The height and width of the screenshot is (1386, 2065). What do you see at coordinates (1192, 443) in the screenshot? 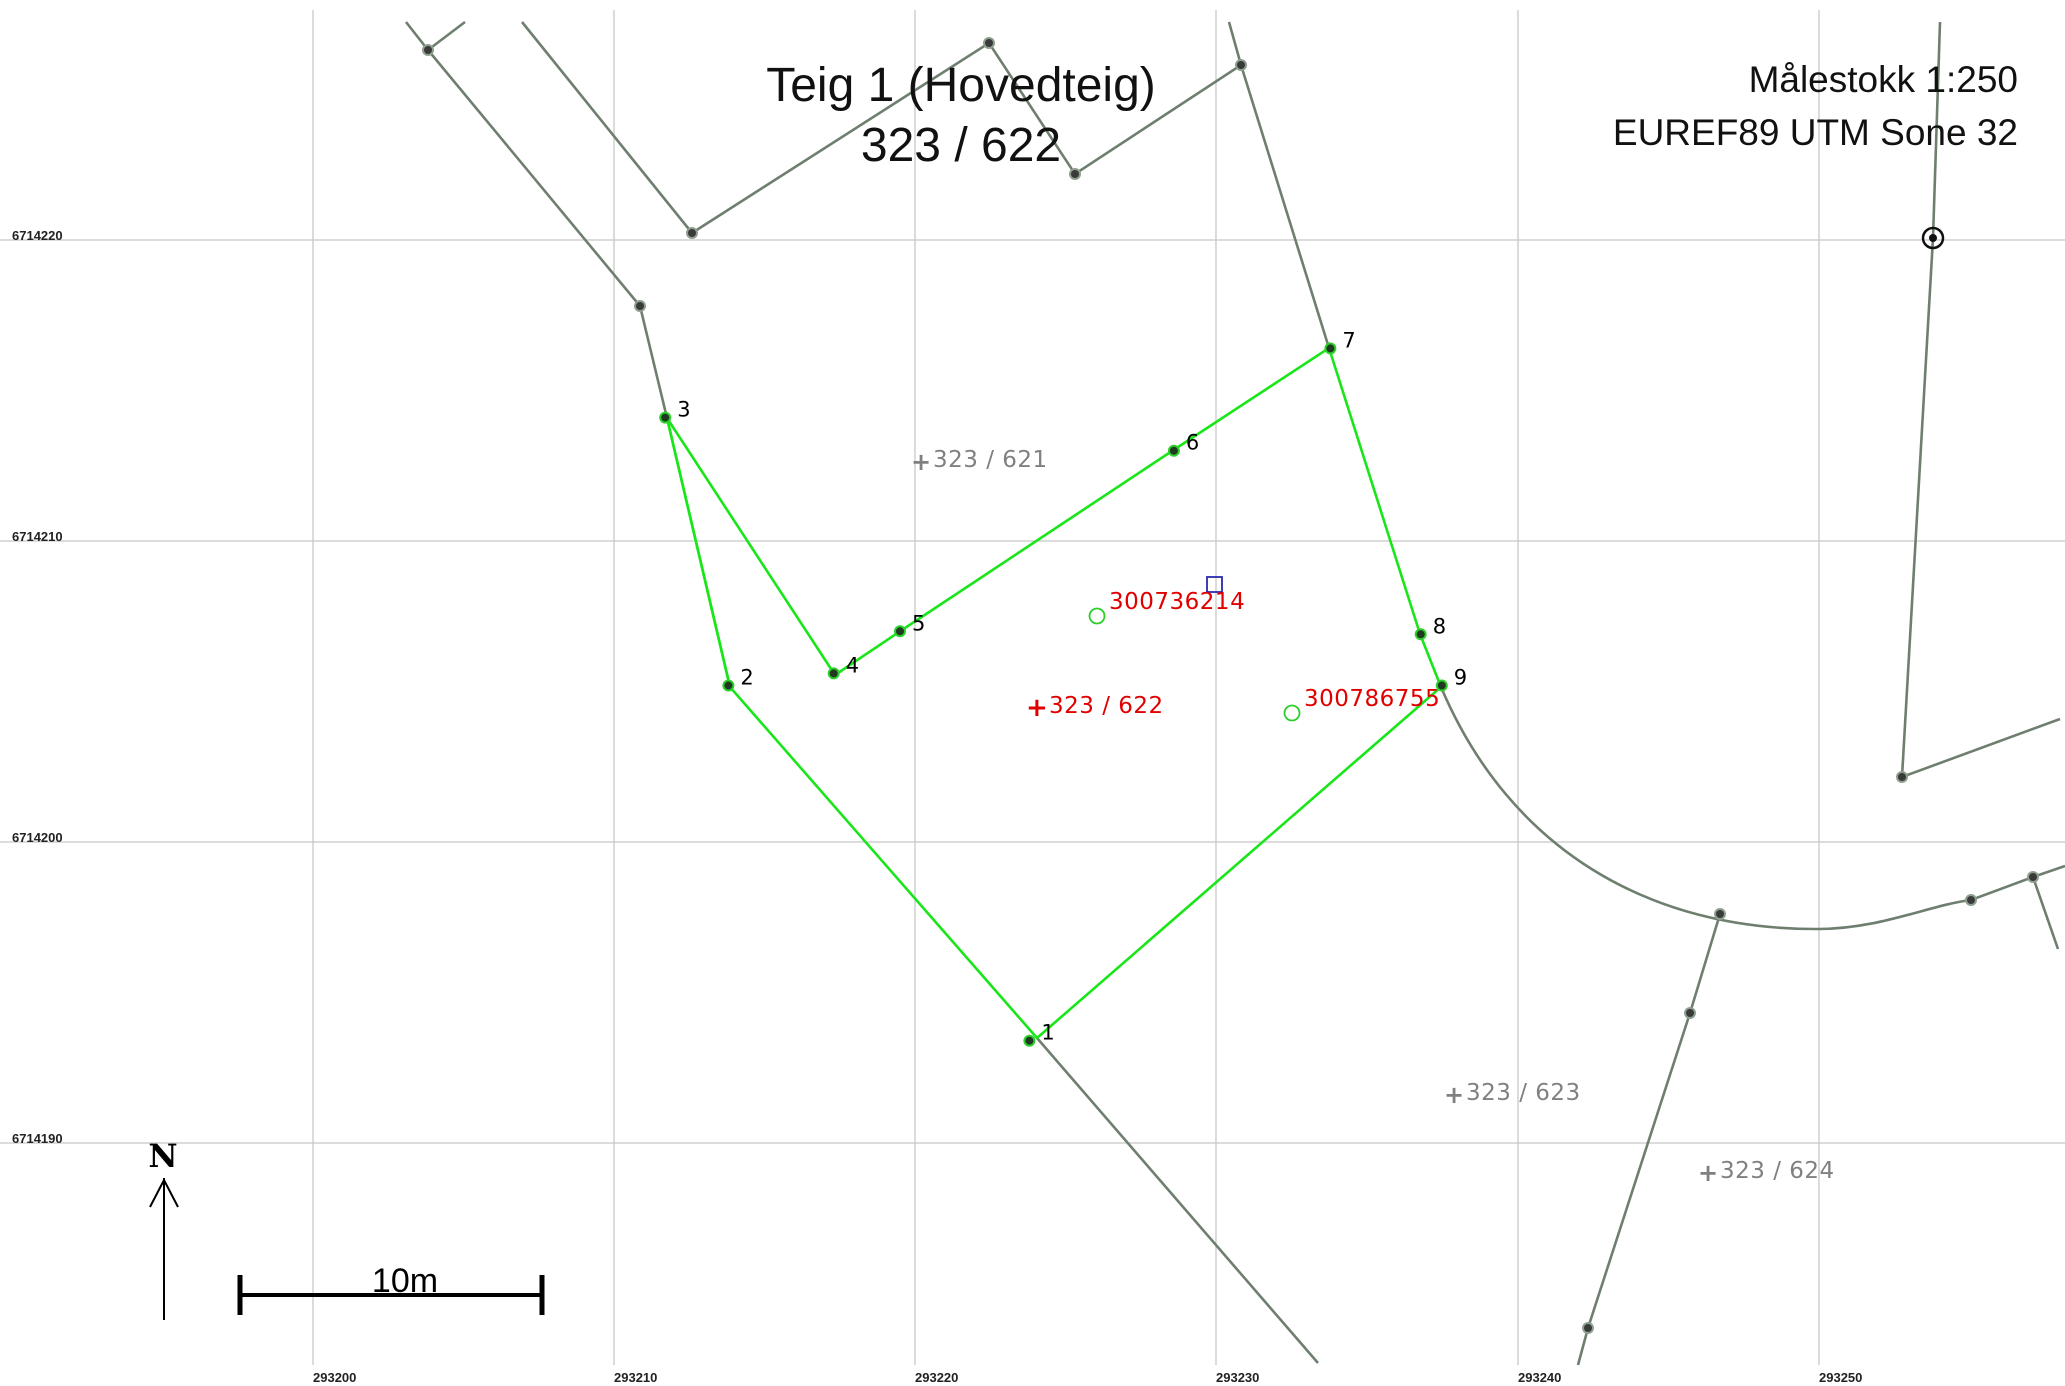
I see `parcel-point-label: 6` at bounding box center [1192, 443].